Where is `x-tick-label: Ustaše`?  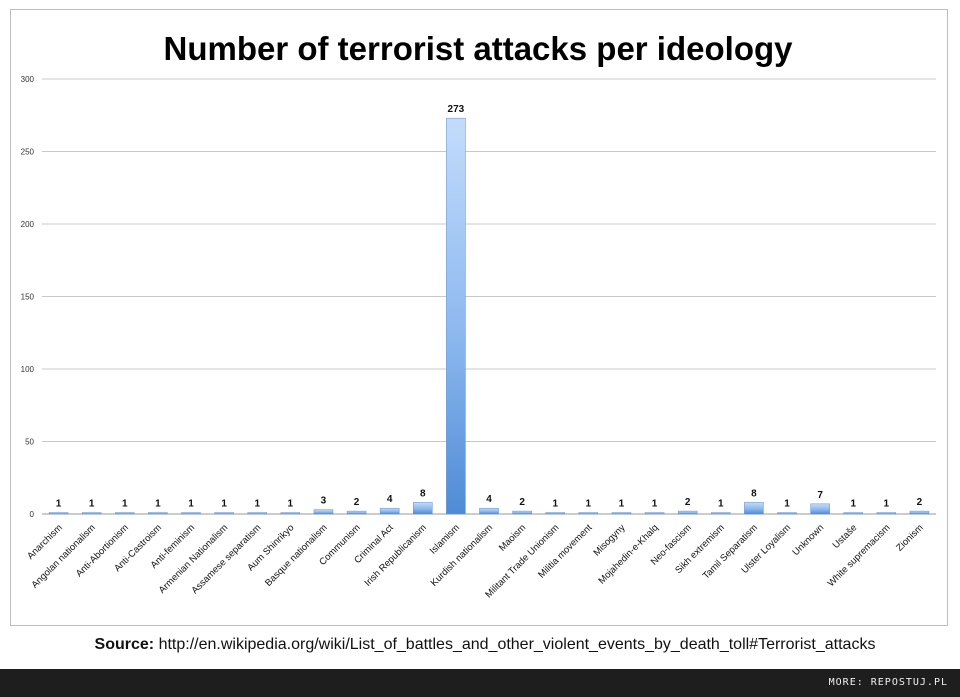 x-tick-label: Ustaše is located at coordinates (845, 536).